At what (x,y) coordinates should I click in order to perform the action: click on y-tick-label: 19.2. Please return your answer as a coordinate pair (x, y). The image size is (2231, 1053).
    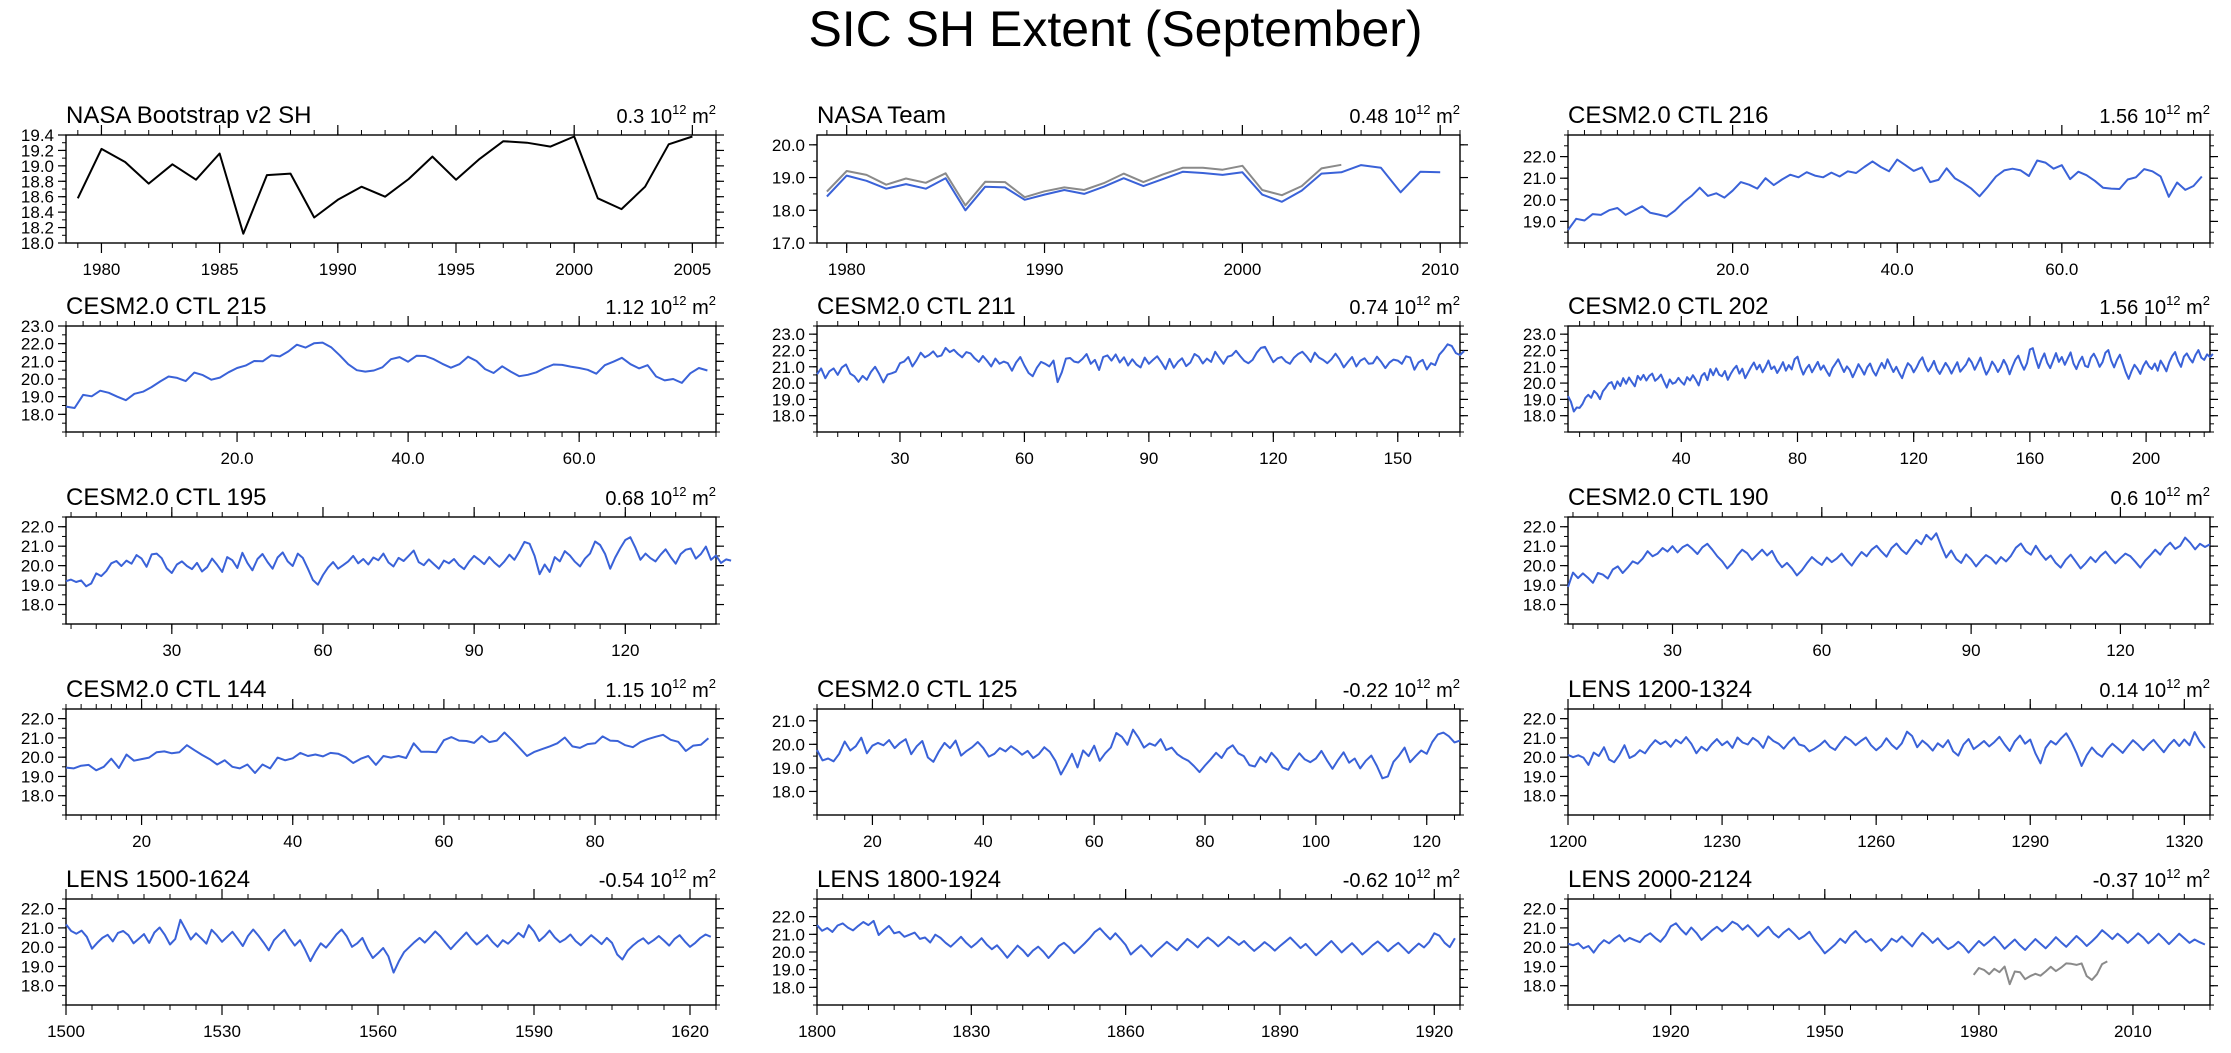
    Looking at the image, I should click on (37, 150).